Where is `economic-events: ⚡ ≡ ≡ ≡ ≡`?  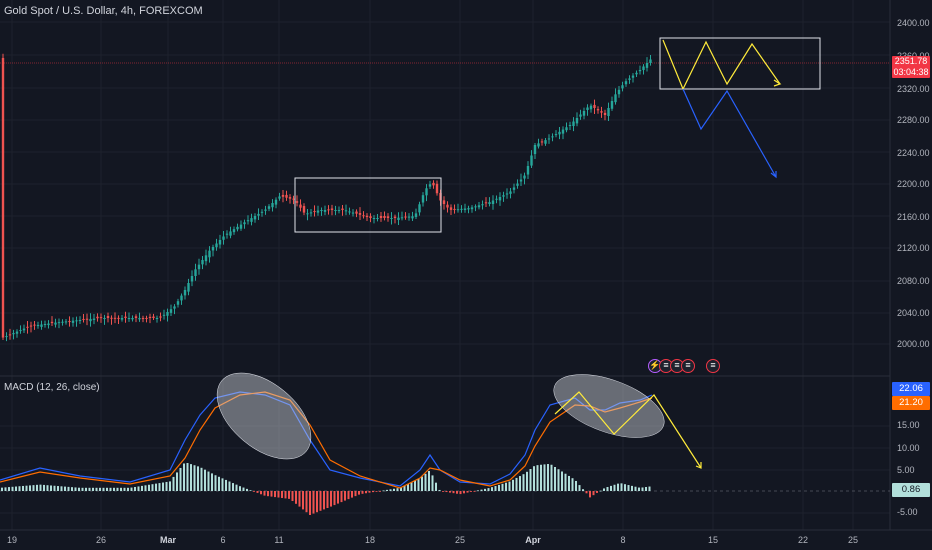
economic-events: ⚡ ≡ ≡ ≡ ≡ is located at coordinates (684, 367).